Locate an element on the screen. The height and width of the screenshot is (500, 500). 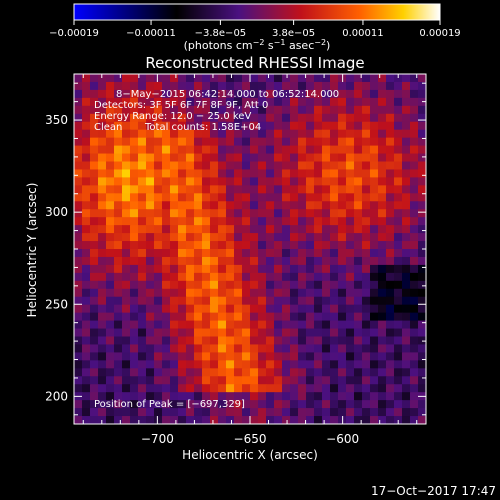
chart-title: Reconstructed RHESSI Image is located at coordinates (254, 63).